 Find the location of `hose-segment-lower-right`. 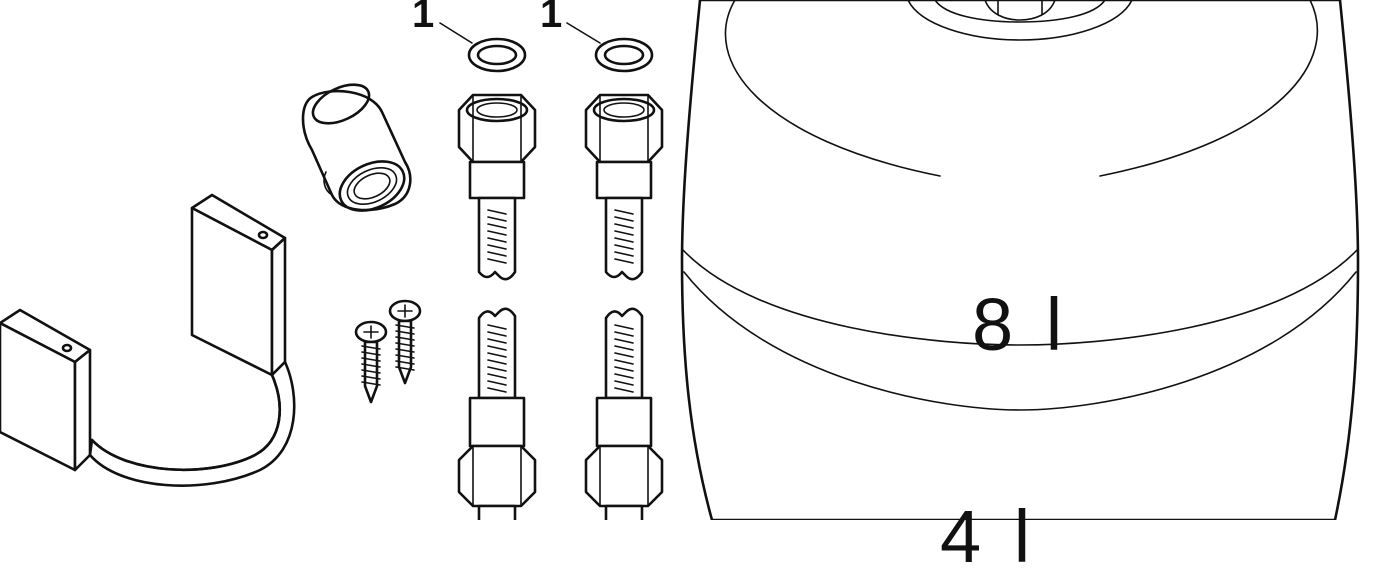

hose-segment-lower-right is located at coordinates (624, 353).